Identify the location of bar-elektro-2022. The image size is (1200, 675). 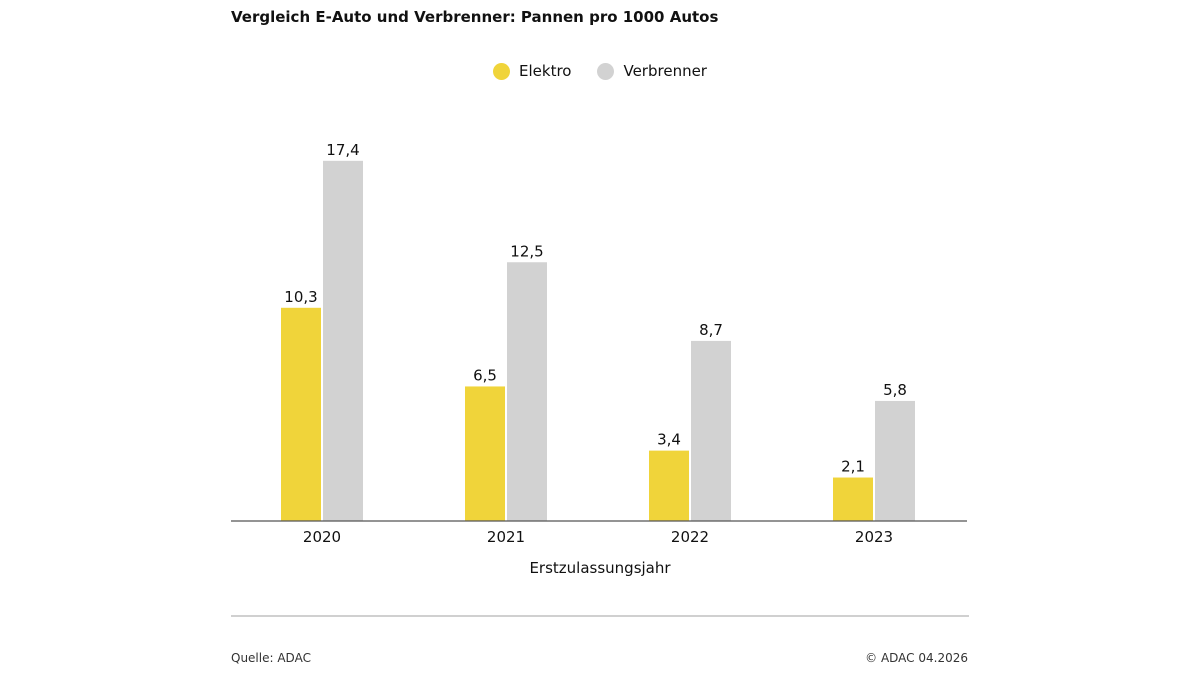
(669, 485).